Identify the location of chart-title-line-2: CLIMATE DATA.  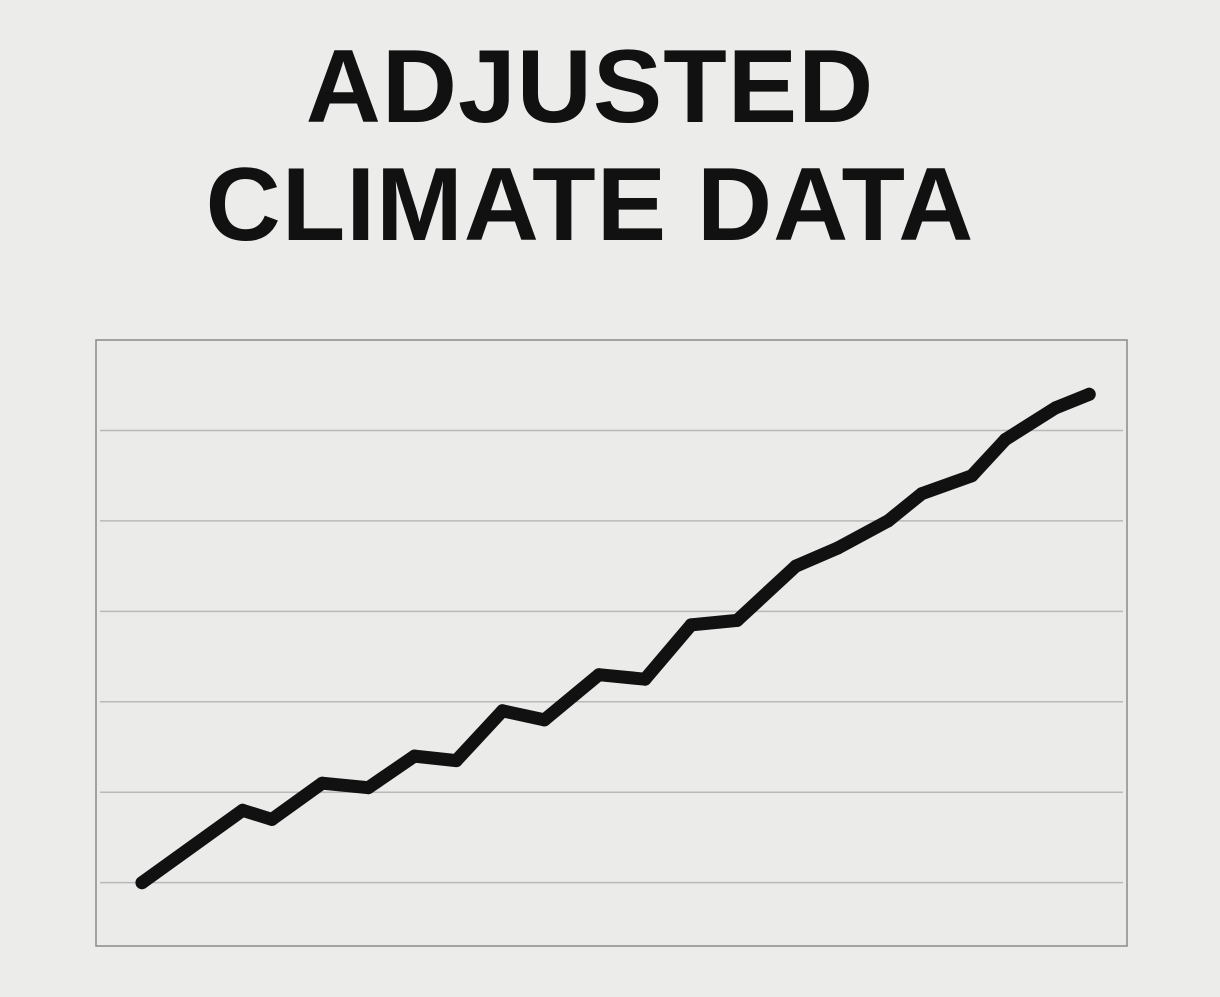
(590, 205).